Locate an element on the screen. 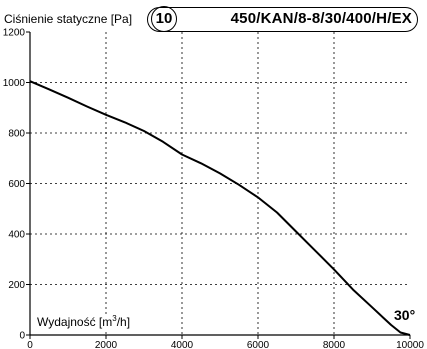 The image size is (427, 349). x-axis-label: Wydajność [m3/h] is located at coordinates (84, 321).